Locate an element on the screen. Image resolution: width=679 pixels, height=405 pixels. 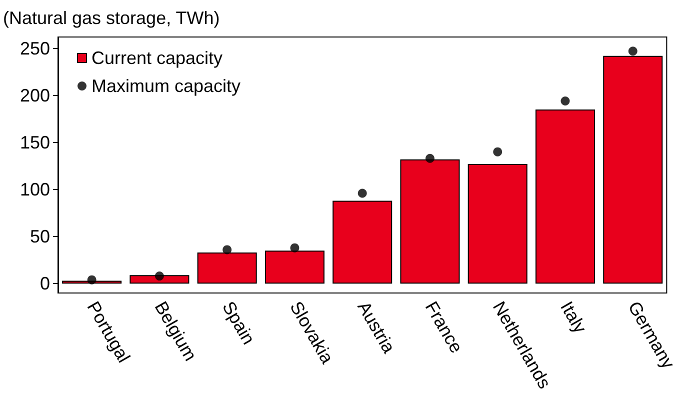
y-tick-label: 100 is located at coordinates (35, 189).